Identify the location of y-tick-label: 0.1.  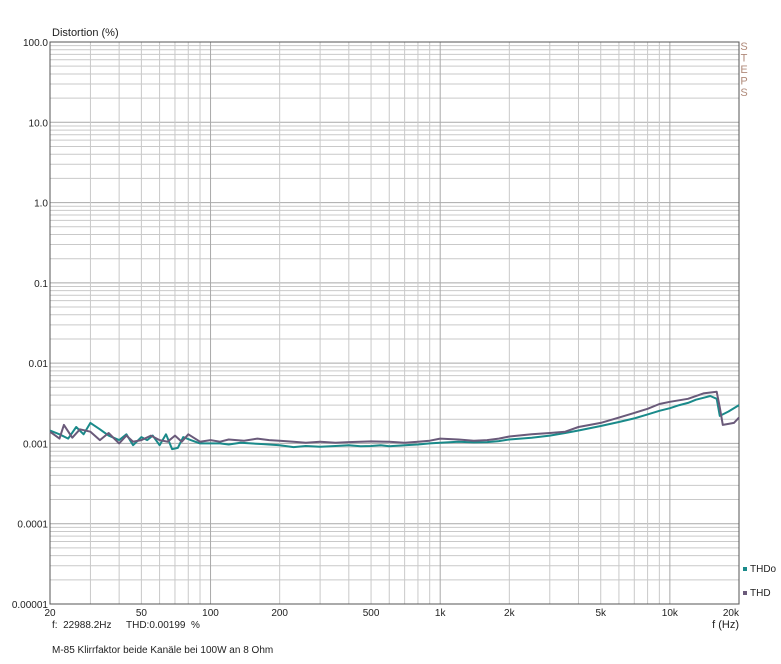
(41, 284).